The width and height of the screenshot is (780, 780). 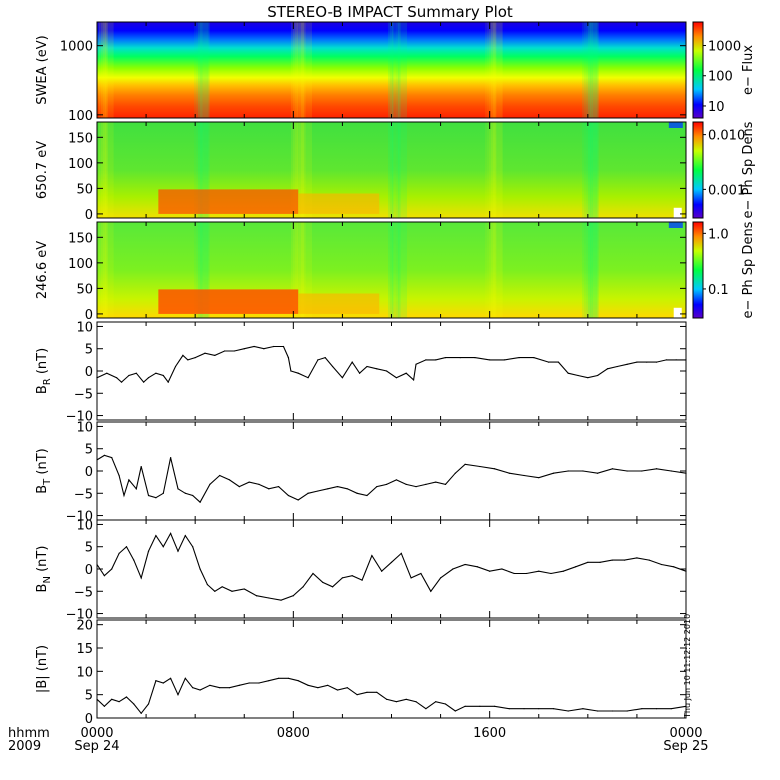 What do you see at coordinates (89, 450) in the screenshot?
I see `y-tick-label: 5` at bounding box center [89, 450].